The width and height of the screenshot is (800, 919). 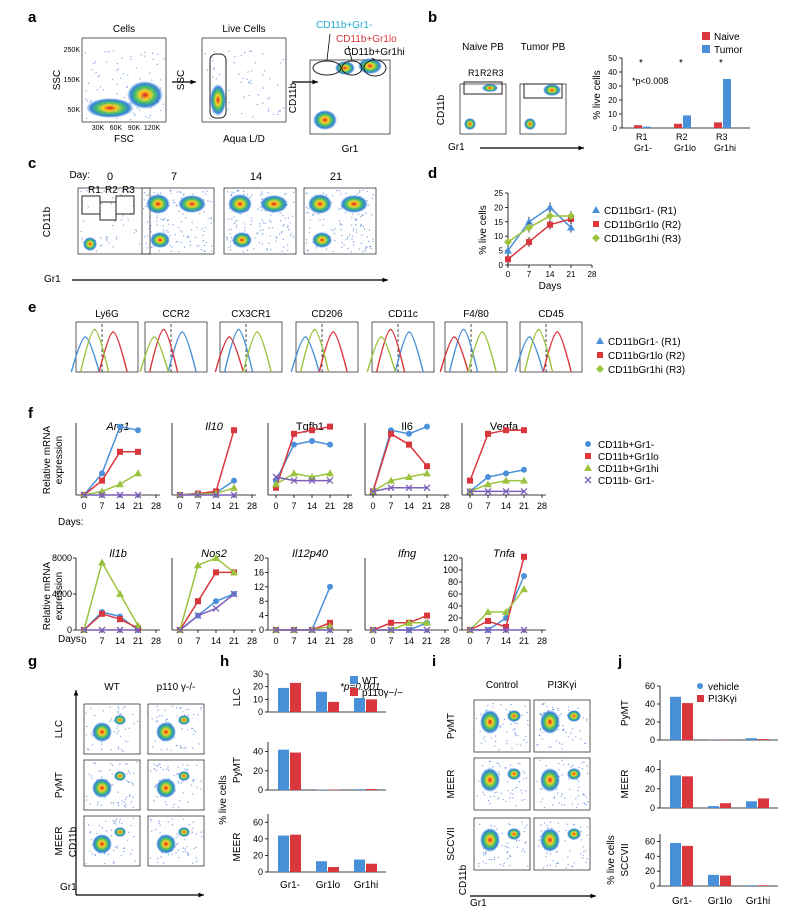 I want to click on j-row-label: PyMT, so click(x=625, y=713).